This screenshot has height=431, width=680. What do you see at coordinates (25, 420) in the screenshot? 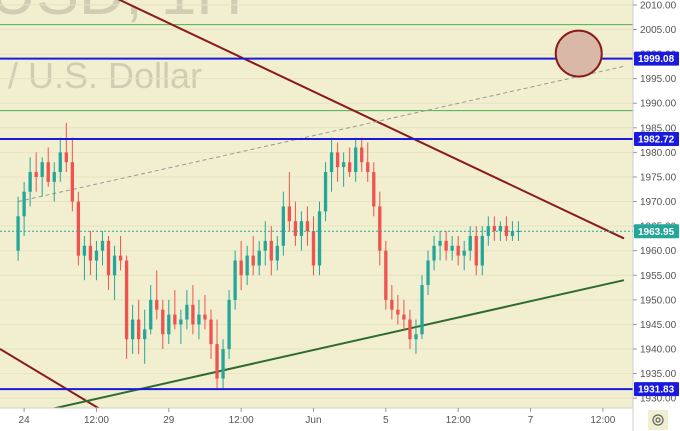
I see `x-tick-label: 24` at bounding box center [25, 420].